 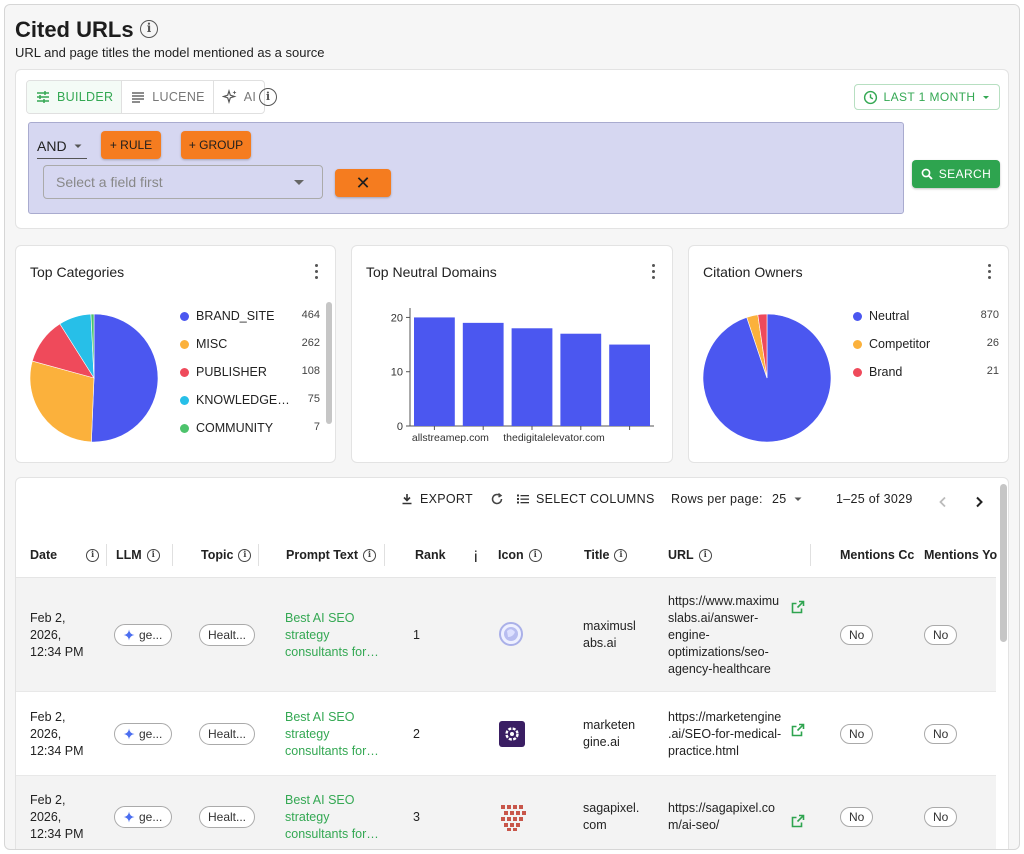 I want to click on legend-item: Competitor, so click(x=891, y=344).